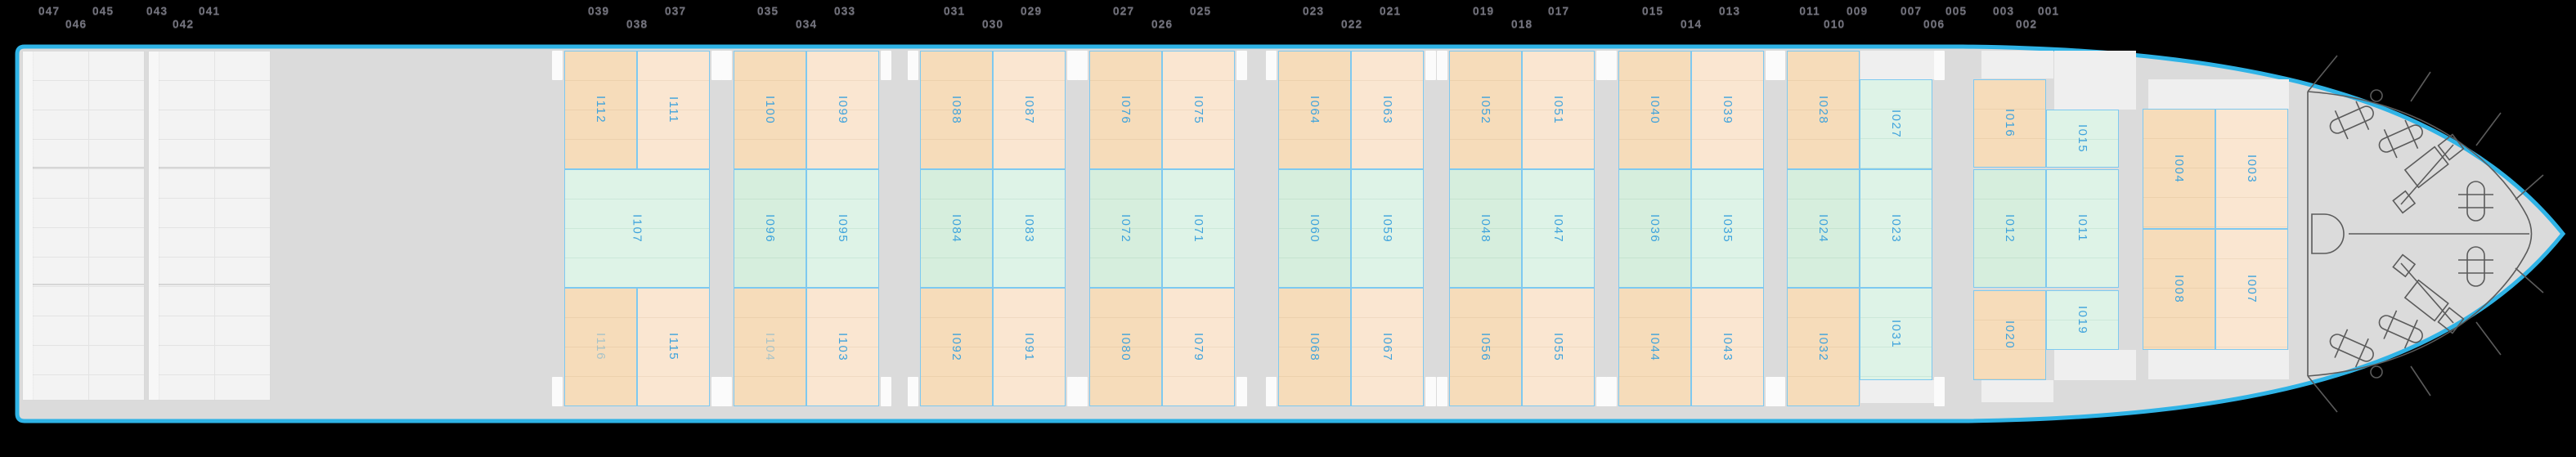 Image resolution: width=2576 pixels, height=457 pixels. I want to click on deck-cell-label: I016, so click(2010, 124).